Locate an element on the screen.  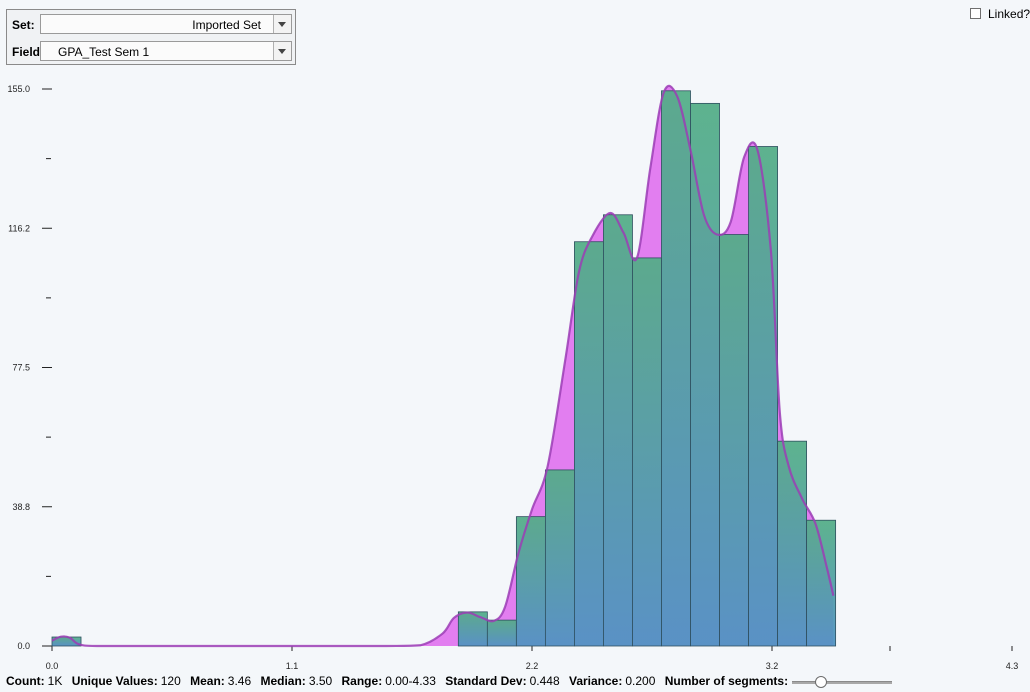
set-dropdown: Imported Set is located at coordinates (166, 24).